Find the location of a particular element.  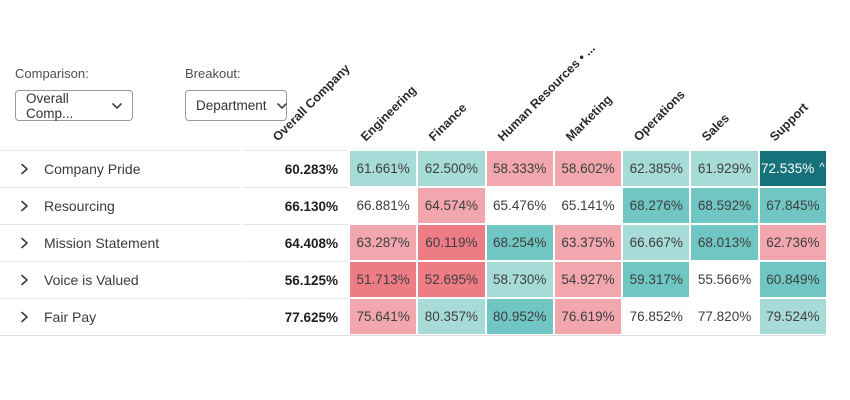

heatmap-cell-voice-is-valued-finance: 52.695% is located at coordinates (451, 279).